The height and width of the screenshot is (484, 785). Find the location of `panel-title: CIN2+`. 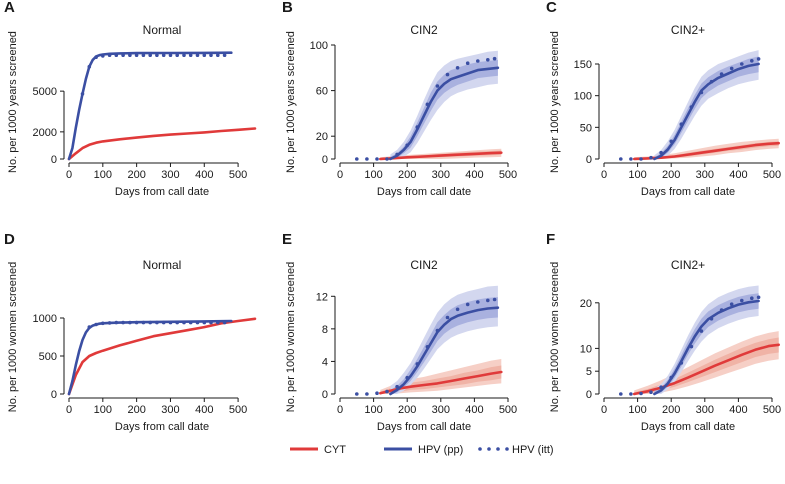

panel-title: CIN2+ is located at coordinates (688, 30).